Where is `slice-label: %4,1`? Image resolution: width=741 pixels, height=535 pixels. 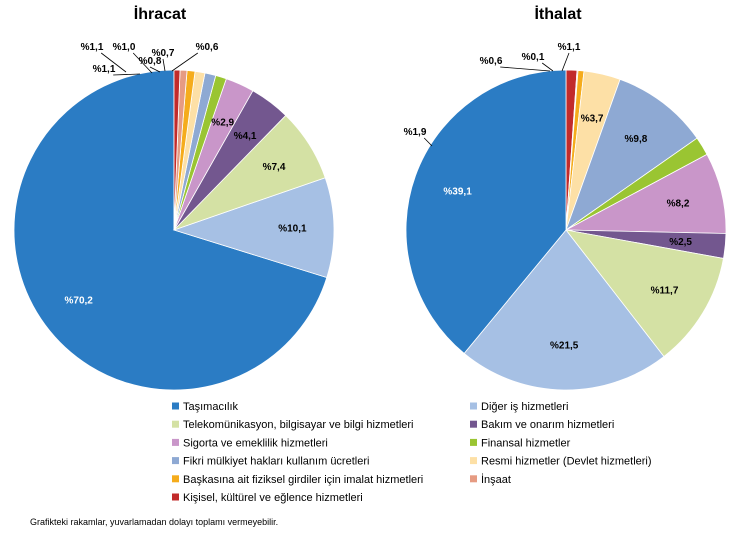 slice-label: %4,1 is located at coordinates (245, 136).